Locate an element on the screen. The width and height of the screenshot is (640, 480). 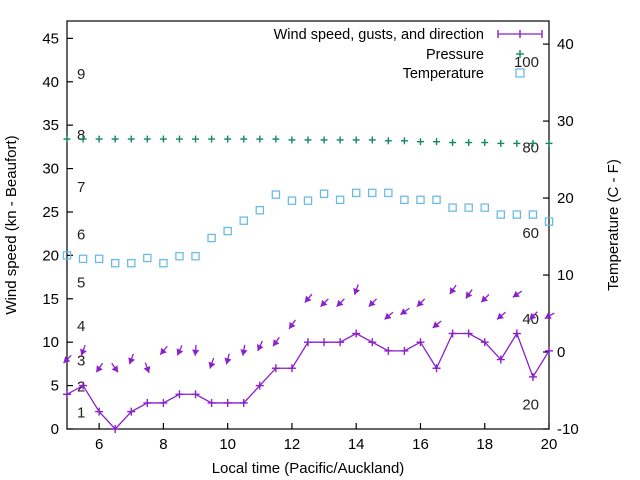
y-tick-label: 35 is located at coordinates (50, 125).